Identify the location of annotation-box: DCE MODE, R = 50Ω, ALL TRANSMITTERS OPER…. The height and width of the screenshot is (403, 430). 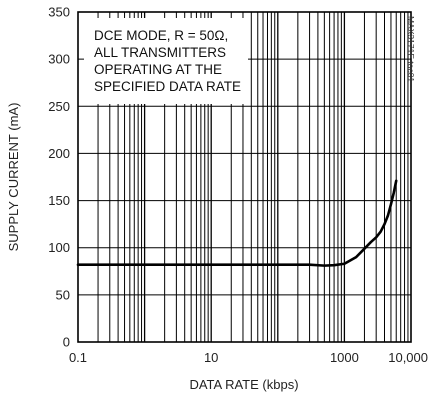
(166, 61).